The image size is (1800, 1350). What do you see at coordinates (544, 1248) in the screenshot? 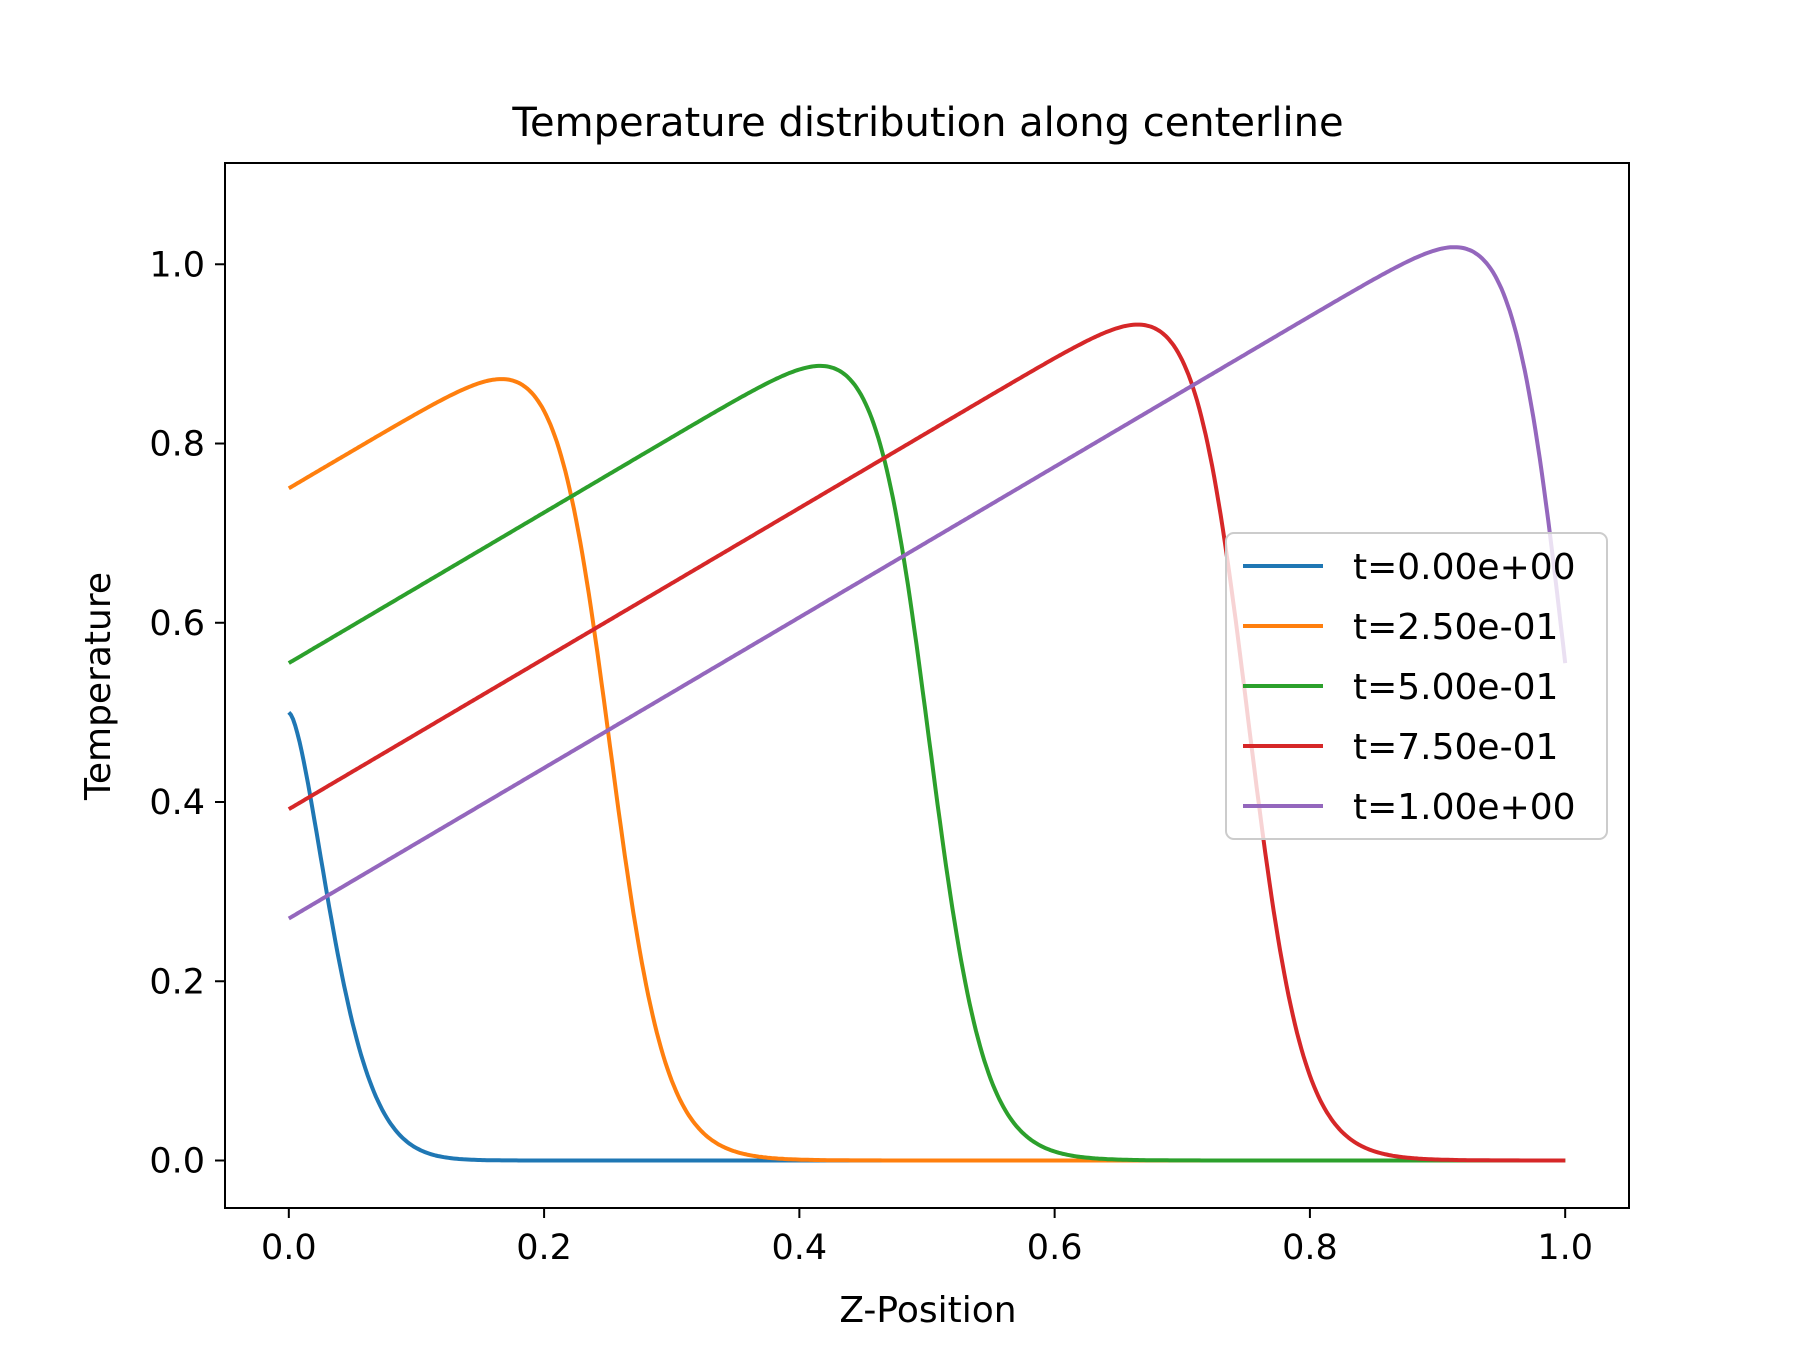
I see `x-tick-label: 0.2` at bounding box center [544, 1248].